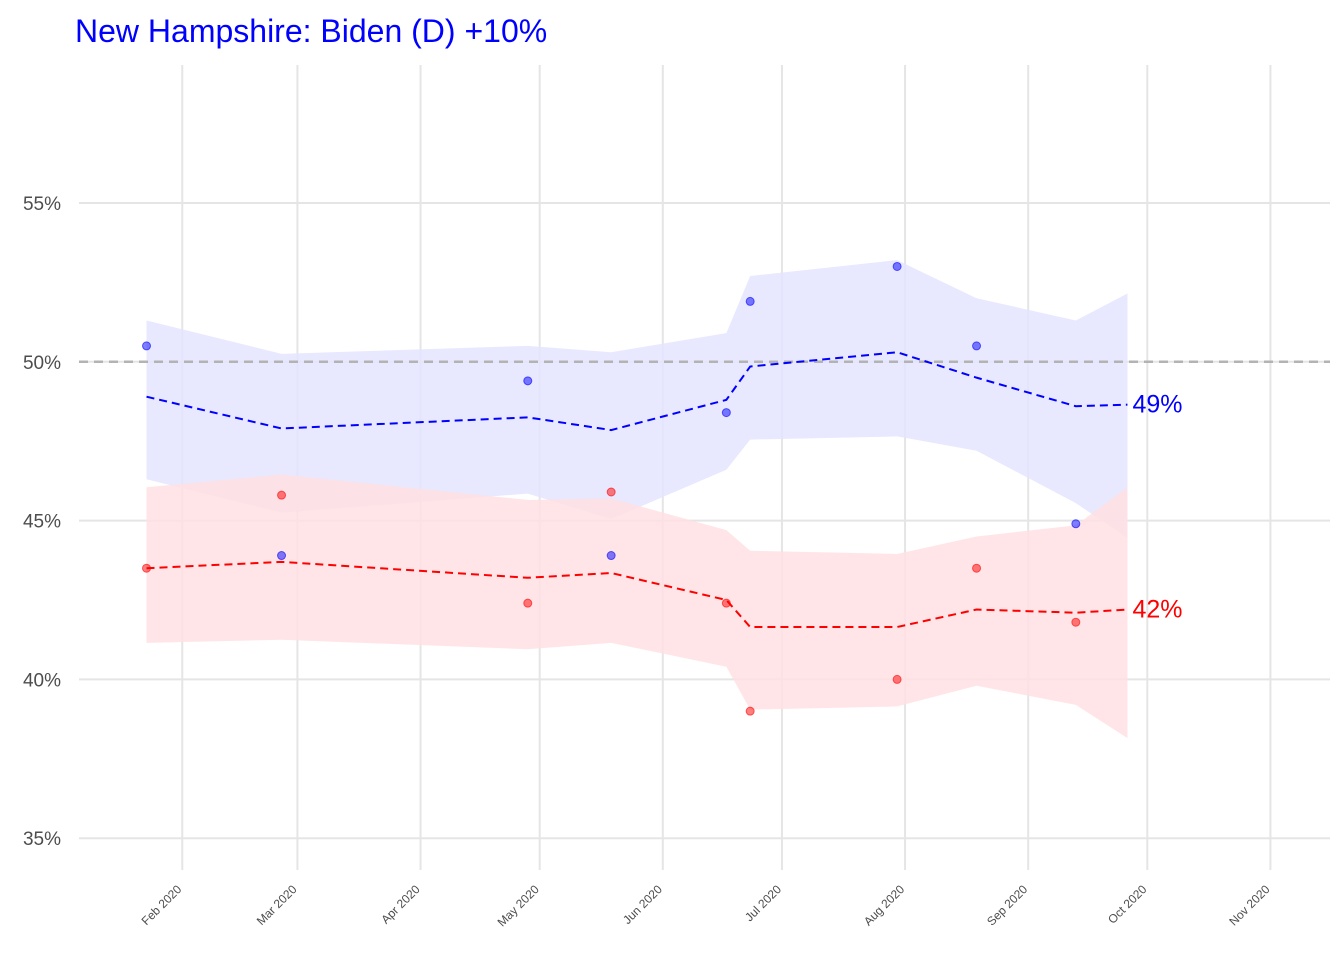 The width and height of the screenshot is (1344, 960). I want to click on end-label-1: 42%, so click(1157, 610).